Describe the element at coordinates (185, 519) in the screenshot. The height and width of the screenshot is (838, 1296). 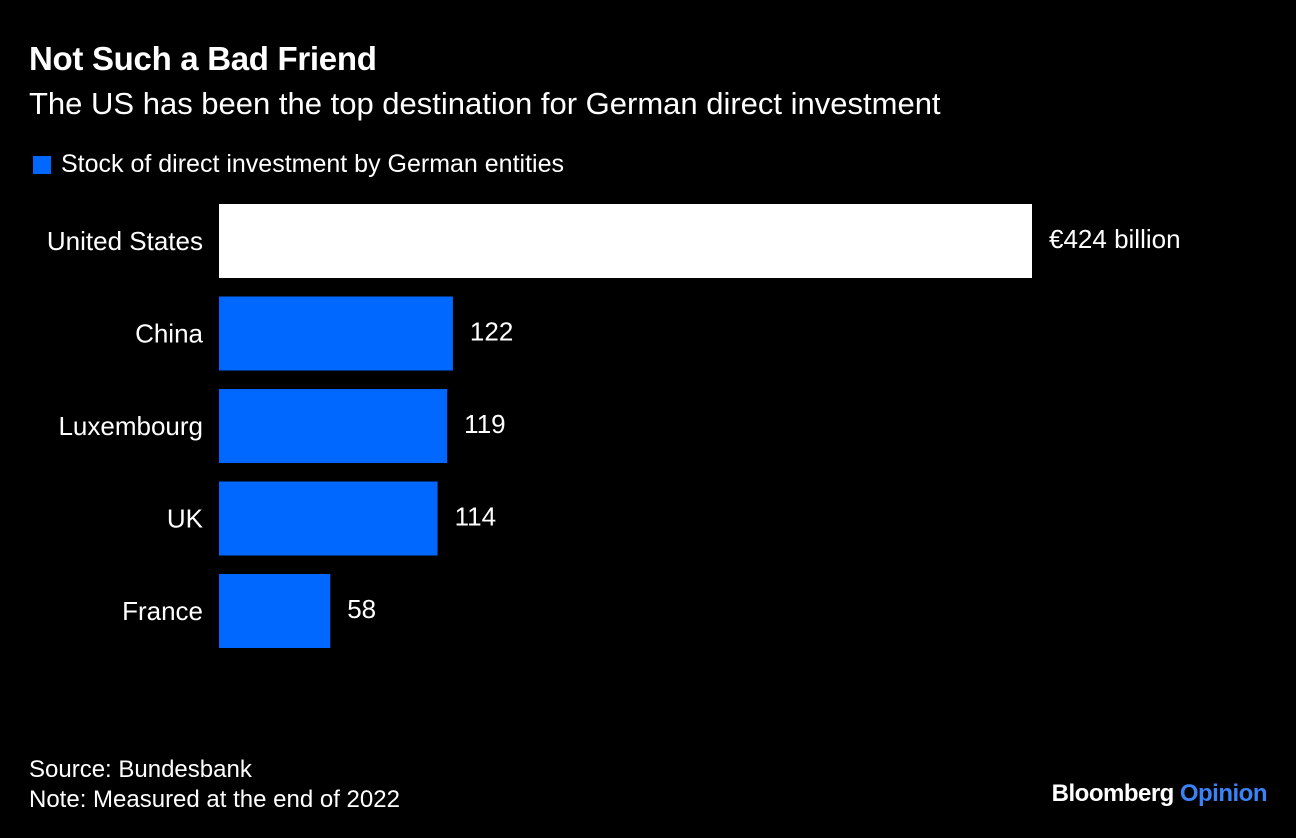
I see `category-label-uk: UK` at that location.